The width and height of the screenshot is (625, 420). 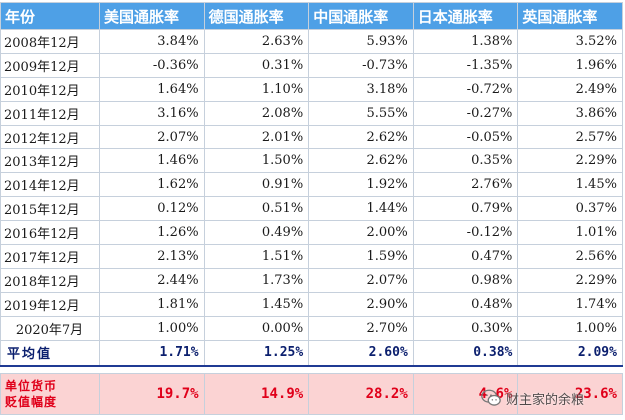 What do you see at coordinates (256, 256) in the screenshot?
I see `value-cell-de: 1.51%` at bounding box center [256, 256].